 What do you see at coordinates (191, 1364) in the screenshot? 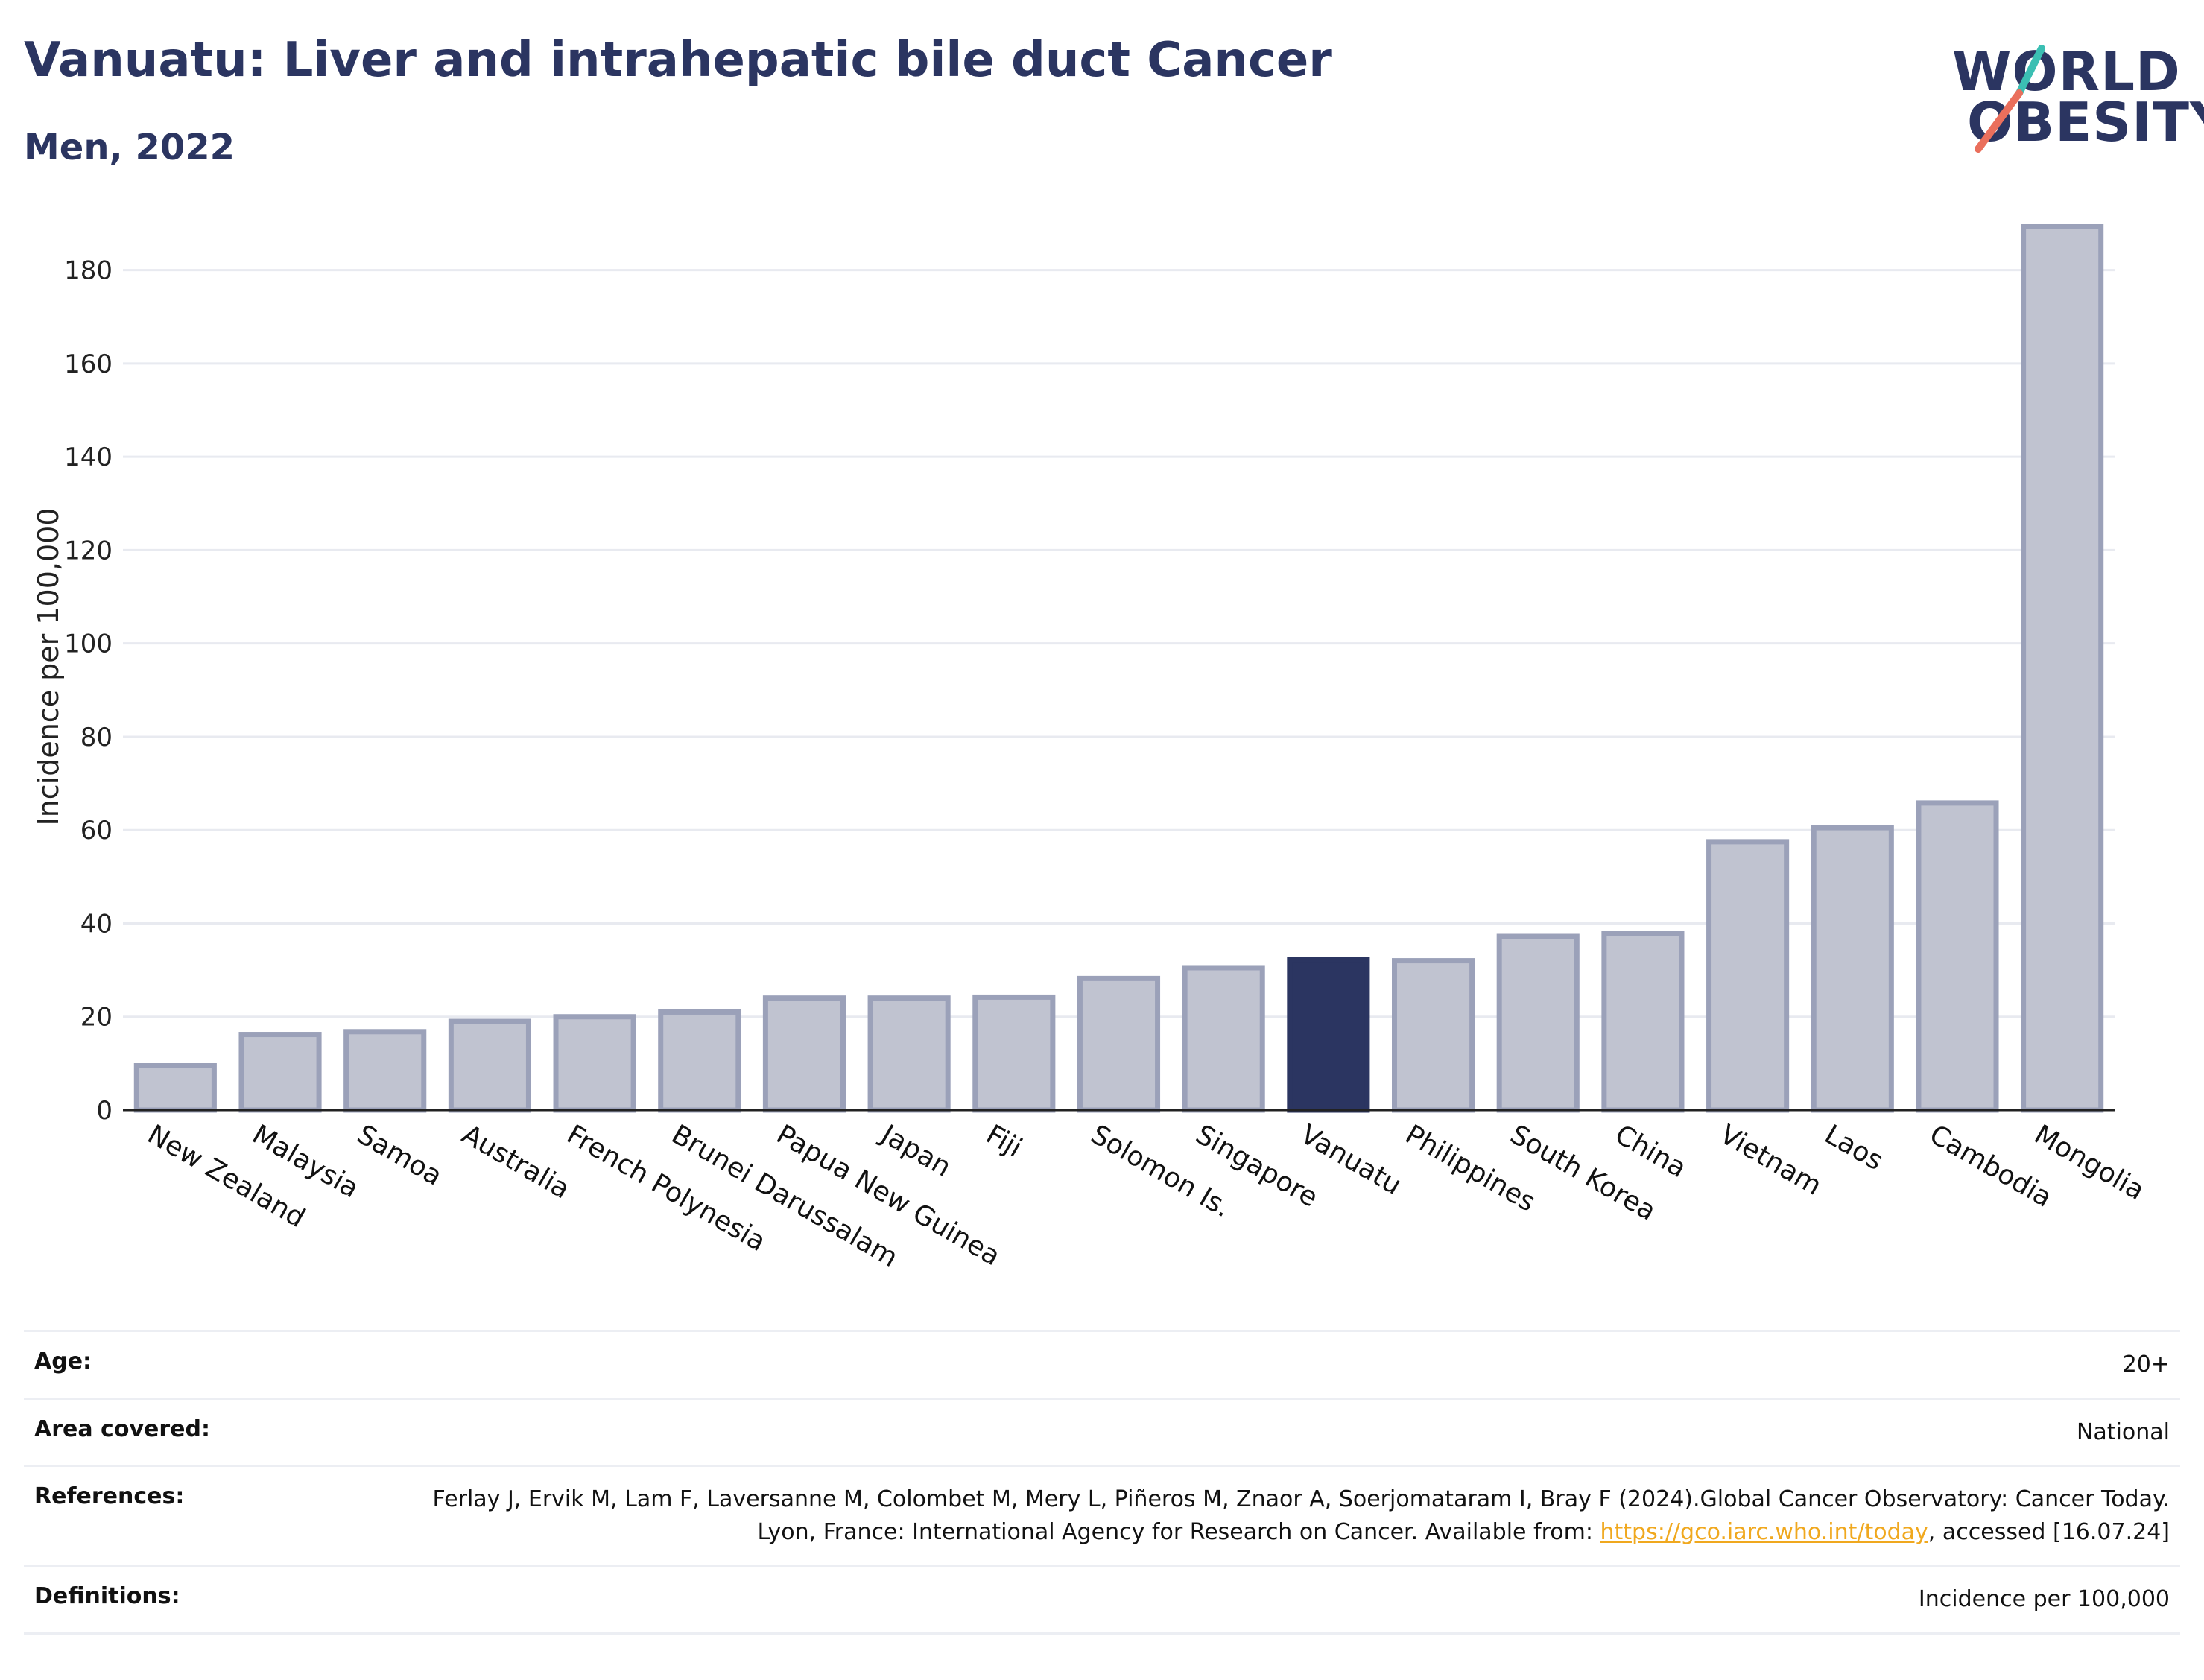
I see `info-key: Age:` at bounding box center [191, 1364].